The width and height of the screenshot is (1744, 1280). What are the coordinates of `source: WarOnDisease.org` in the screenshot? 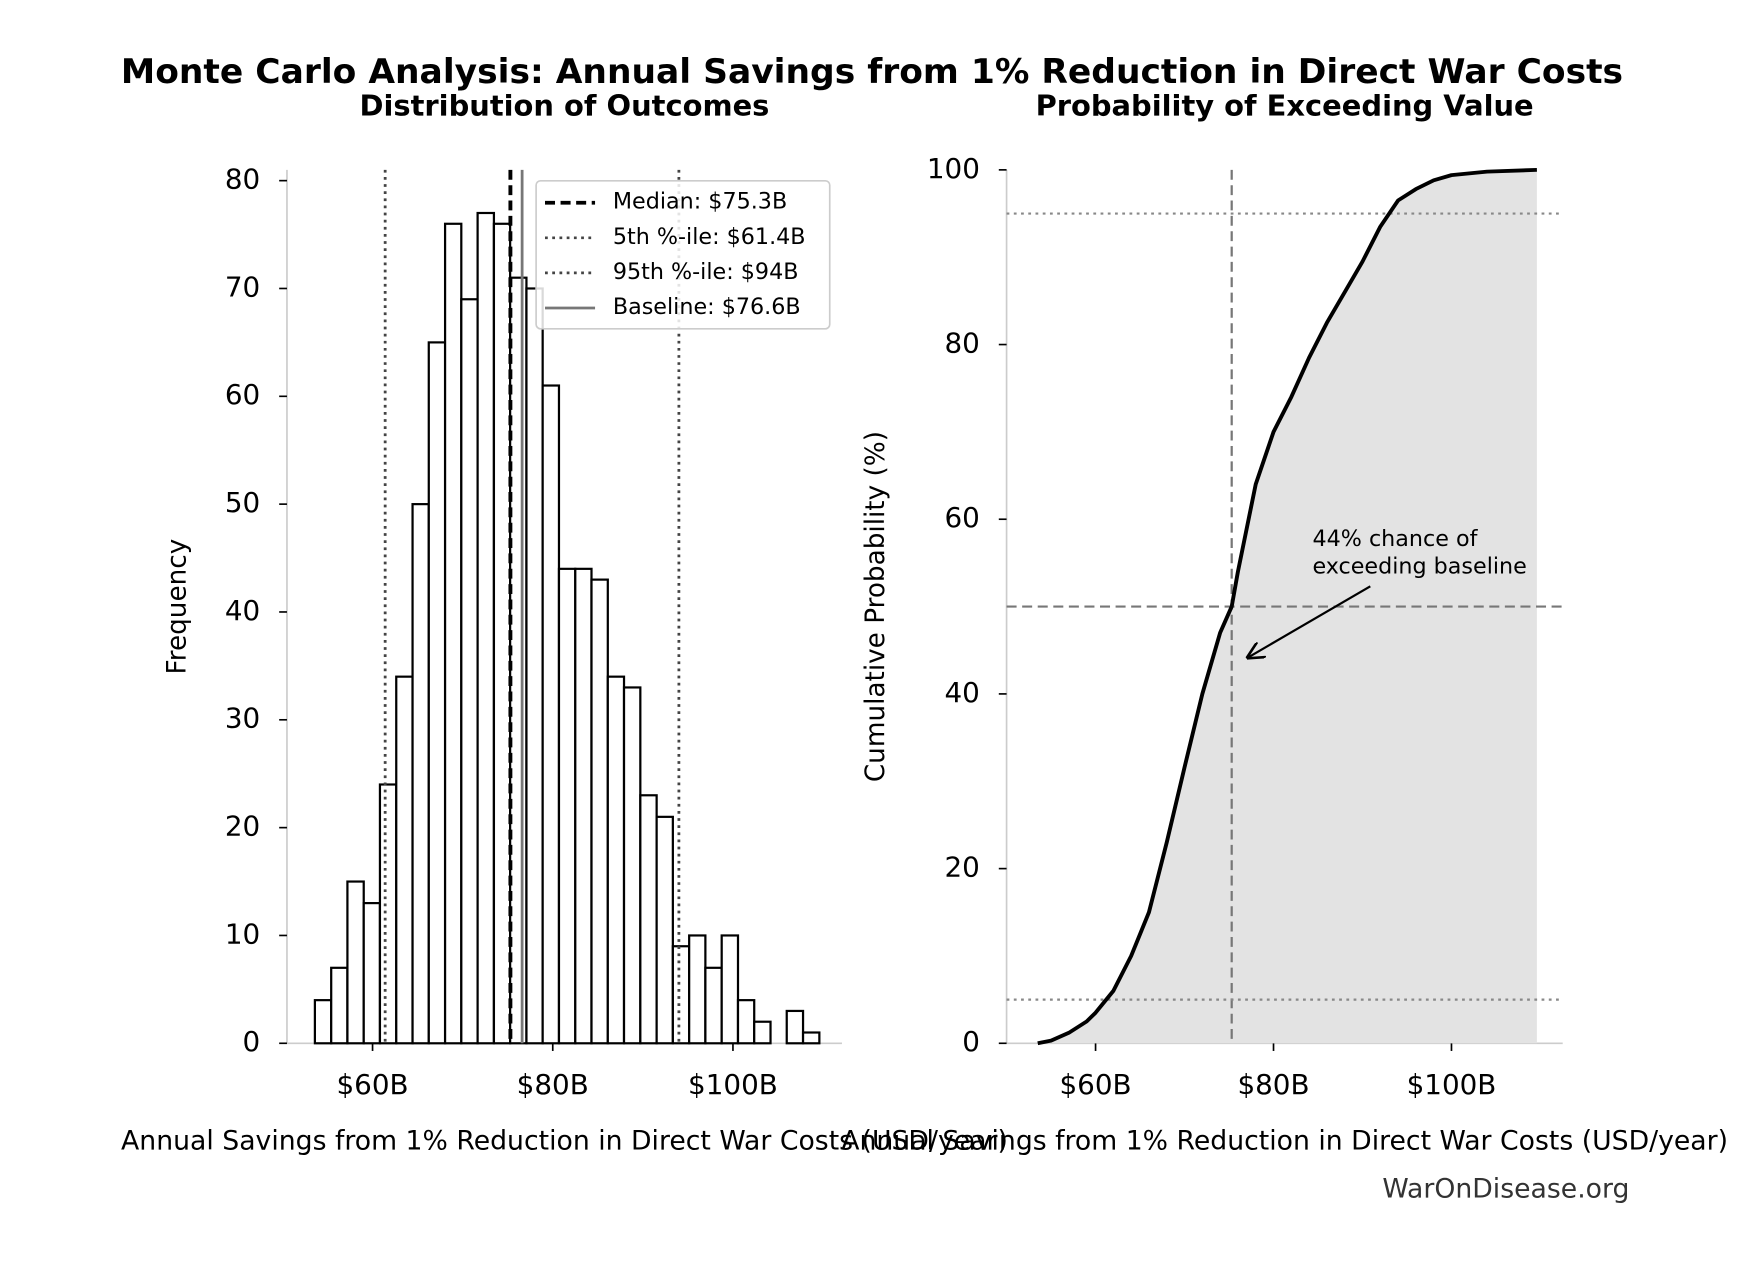 It's located at (1505, 1189).